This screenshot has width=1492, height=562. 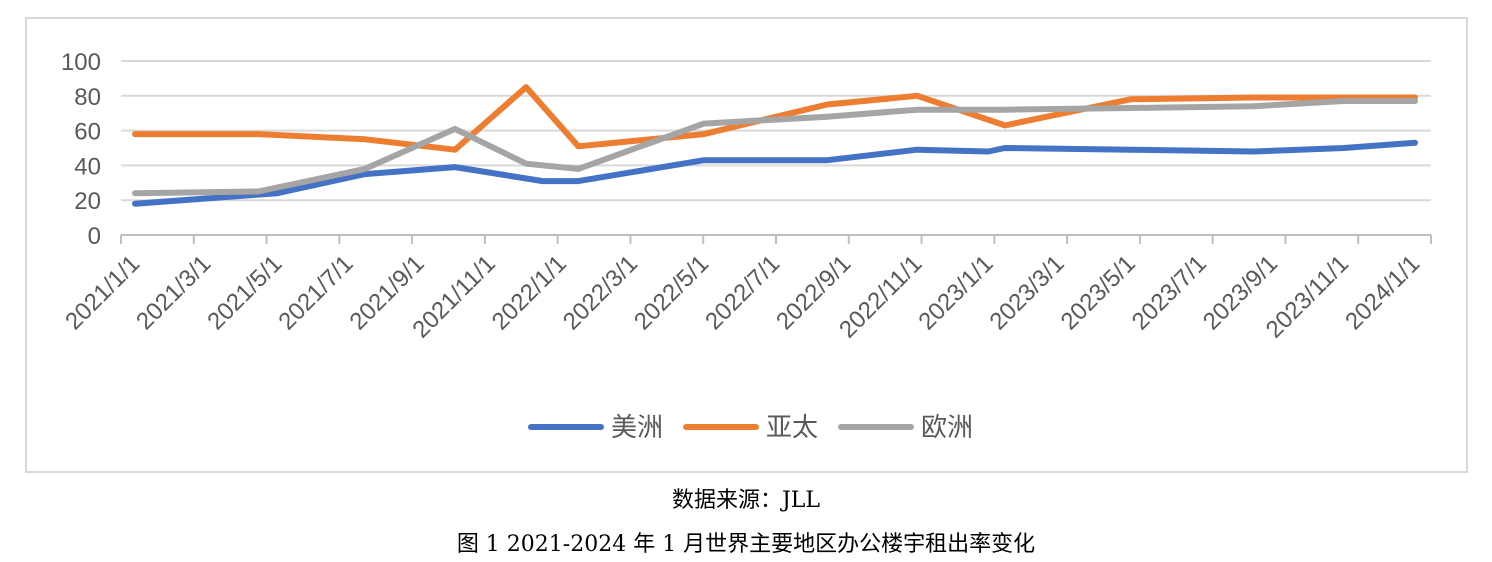 I want to click on y-tick-label: 40, so click(x=87, y=166).